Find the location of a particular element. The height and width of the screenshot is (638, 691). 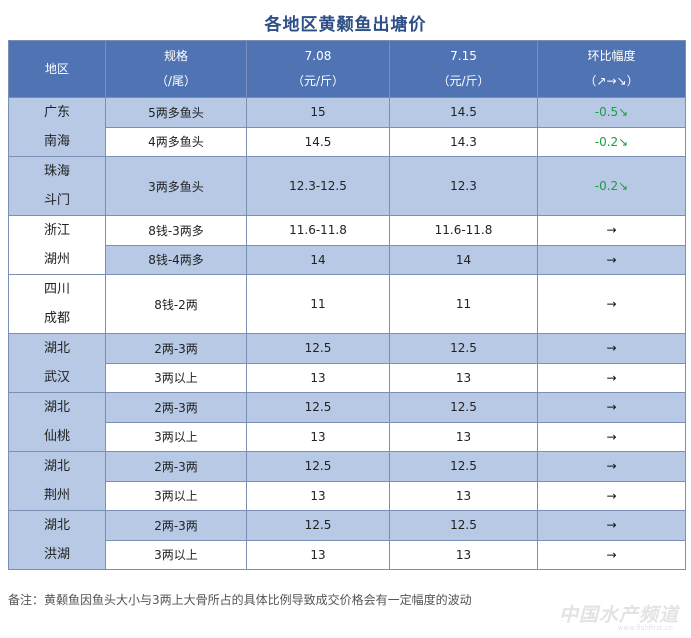

region-cell: 四川 成都 is located at coordinates (57, 304).